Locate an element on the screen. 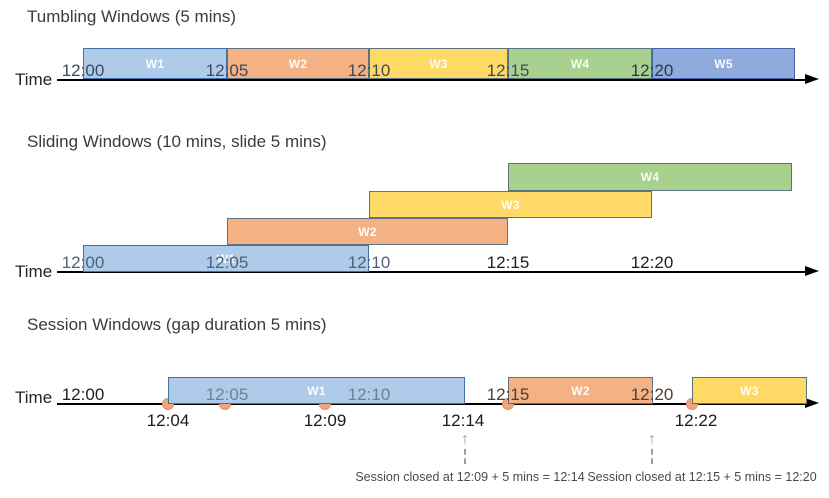 The width and height of the screenshot is (829, 498). window-label-tumbling-w1: W1 is located at coordinates (155, 63).